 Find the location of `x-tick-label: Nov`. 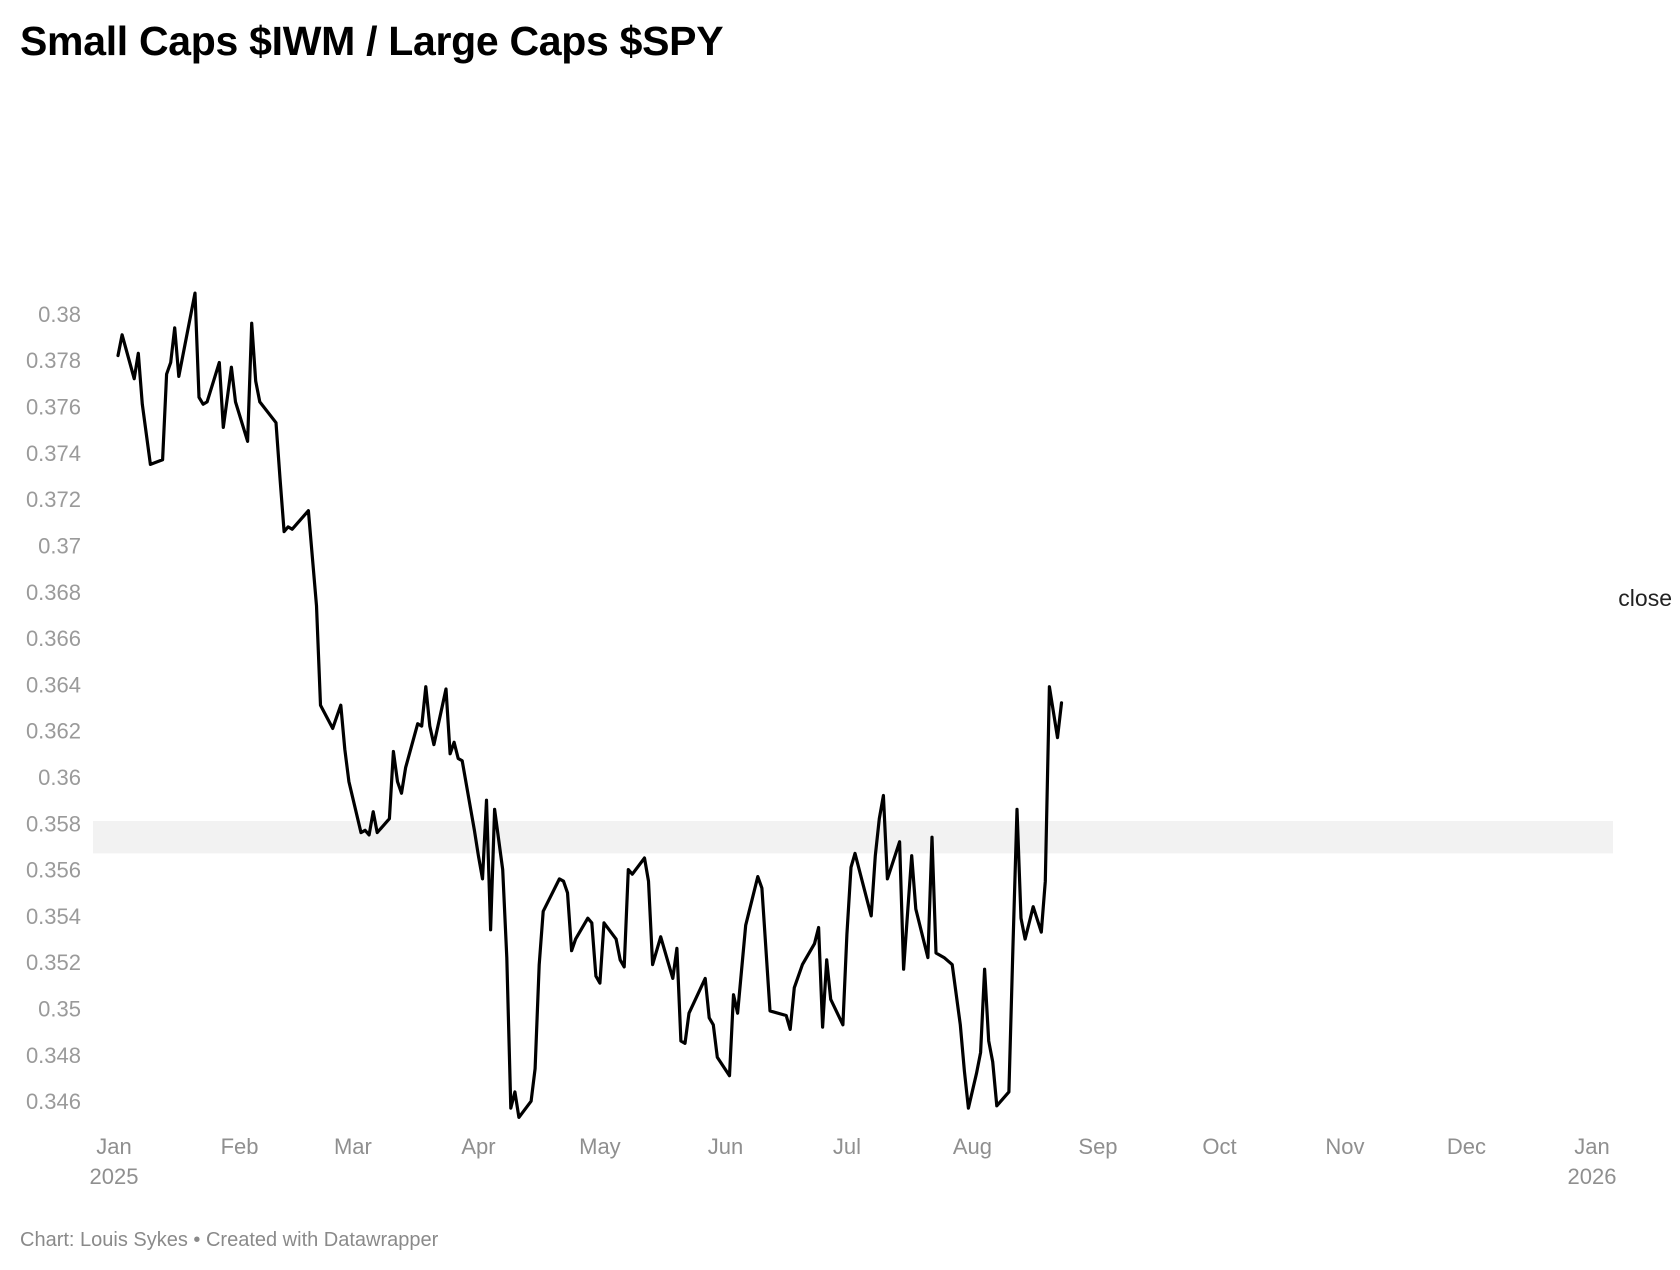

x-tick-label: Nov is located at coordinates (1344, 1146).